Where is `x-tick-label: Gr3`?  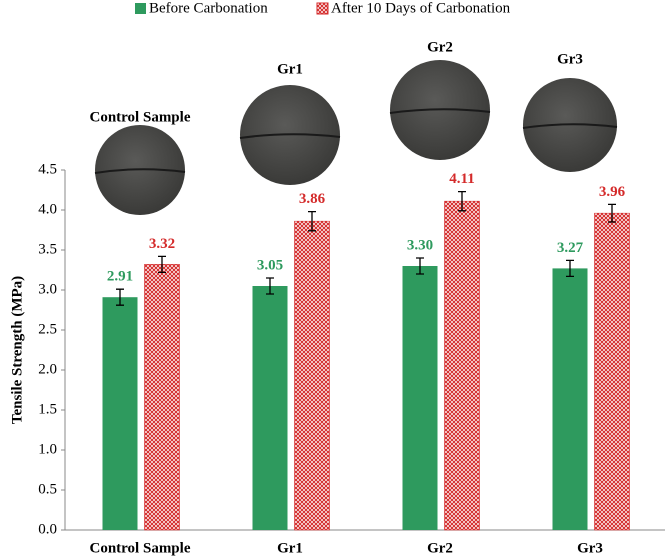
x-tick-label: Gr3 is located at coordinates (590, 548).